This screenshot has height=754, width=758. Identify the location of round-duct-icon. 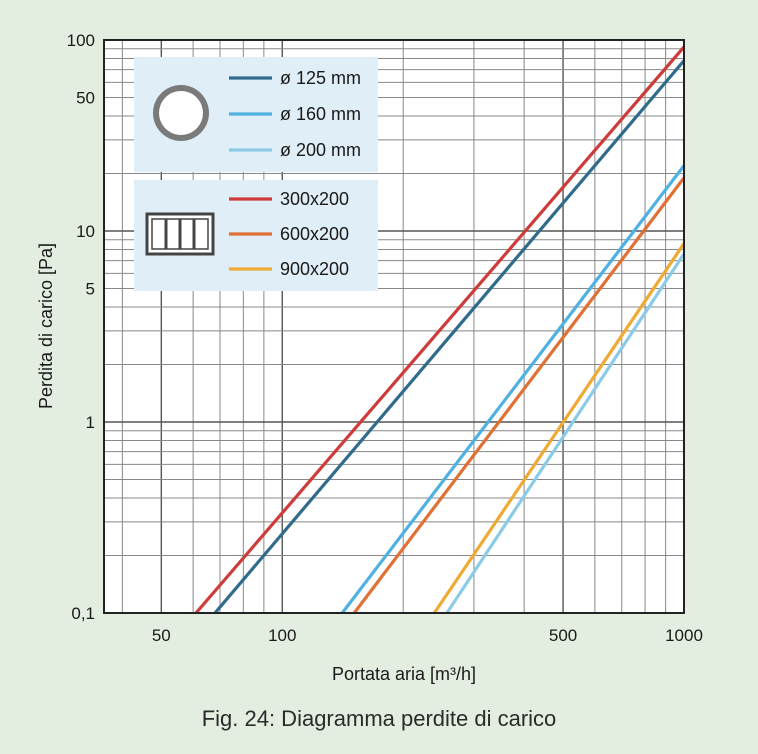
(181, 113).